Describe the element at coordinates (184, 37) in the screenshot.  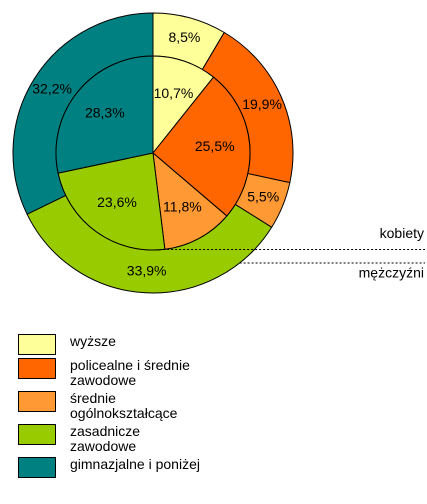
I see `value-label: 8,5%` at that location.